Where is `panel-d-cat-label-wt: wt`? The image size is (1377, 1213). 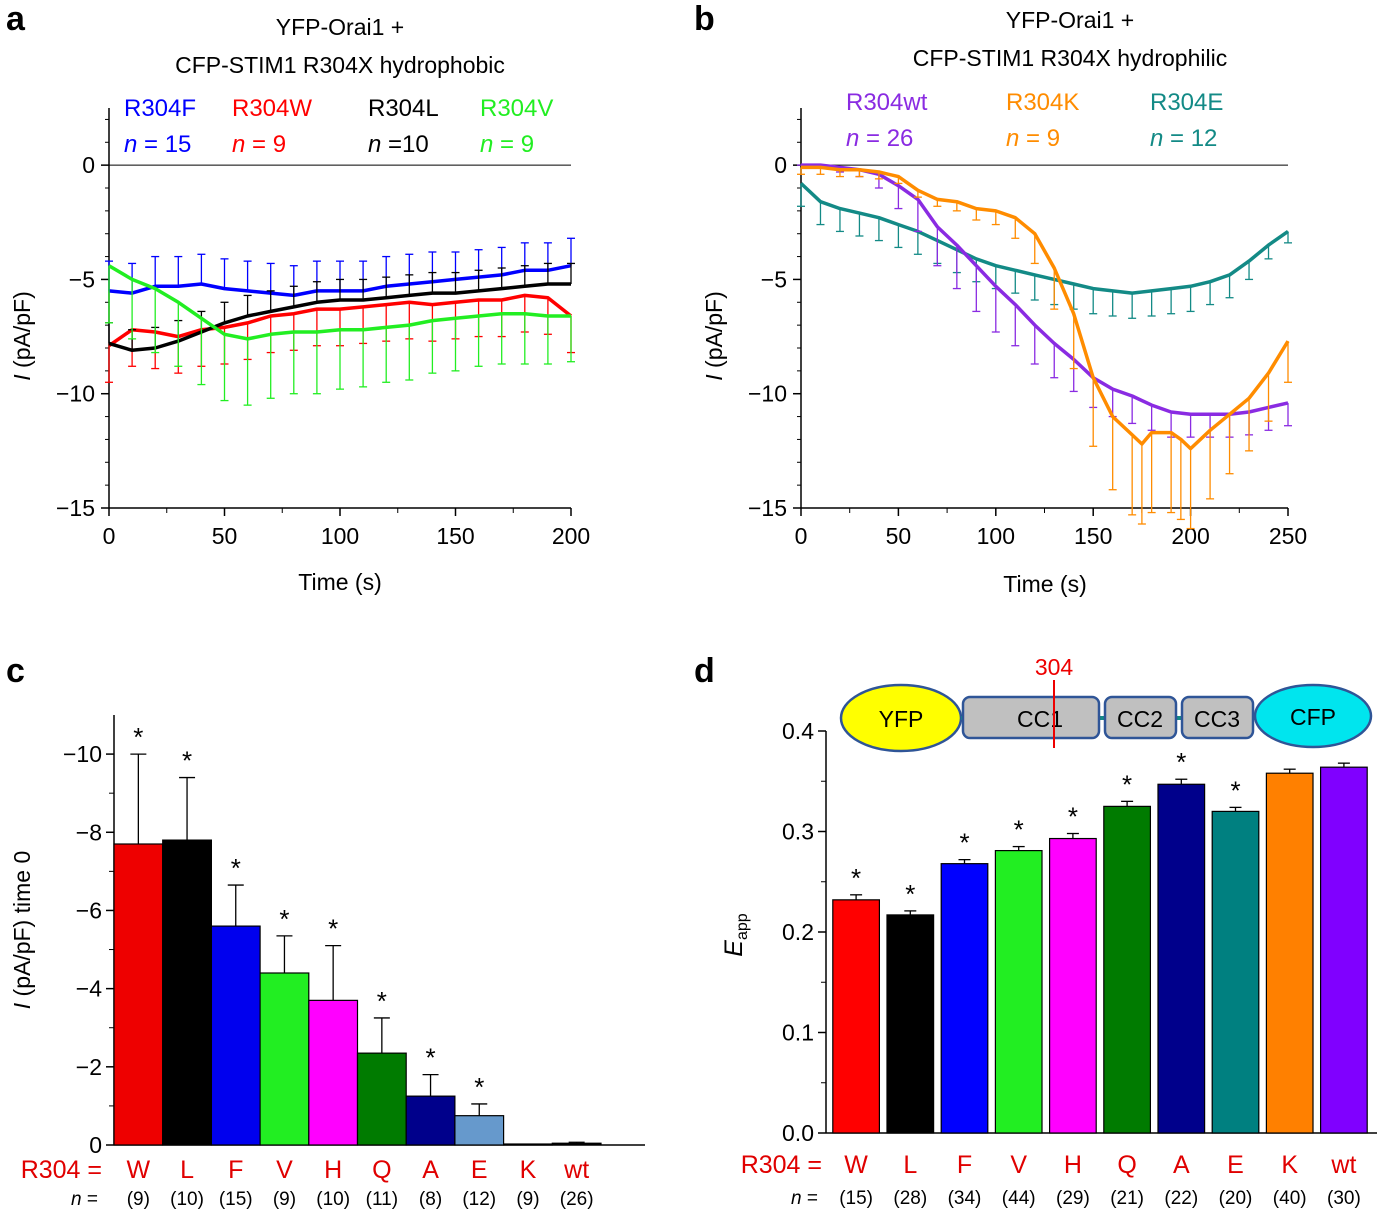 panel-d-cat-label-wt: wt is located at coordinates (1343, 1165).